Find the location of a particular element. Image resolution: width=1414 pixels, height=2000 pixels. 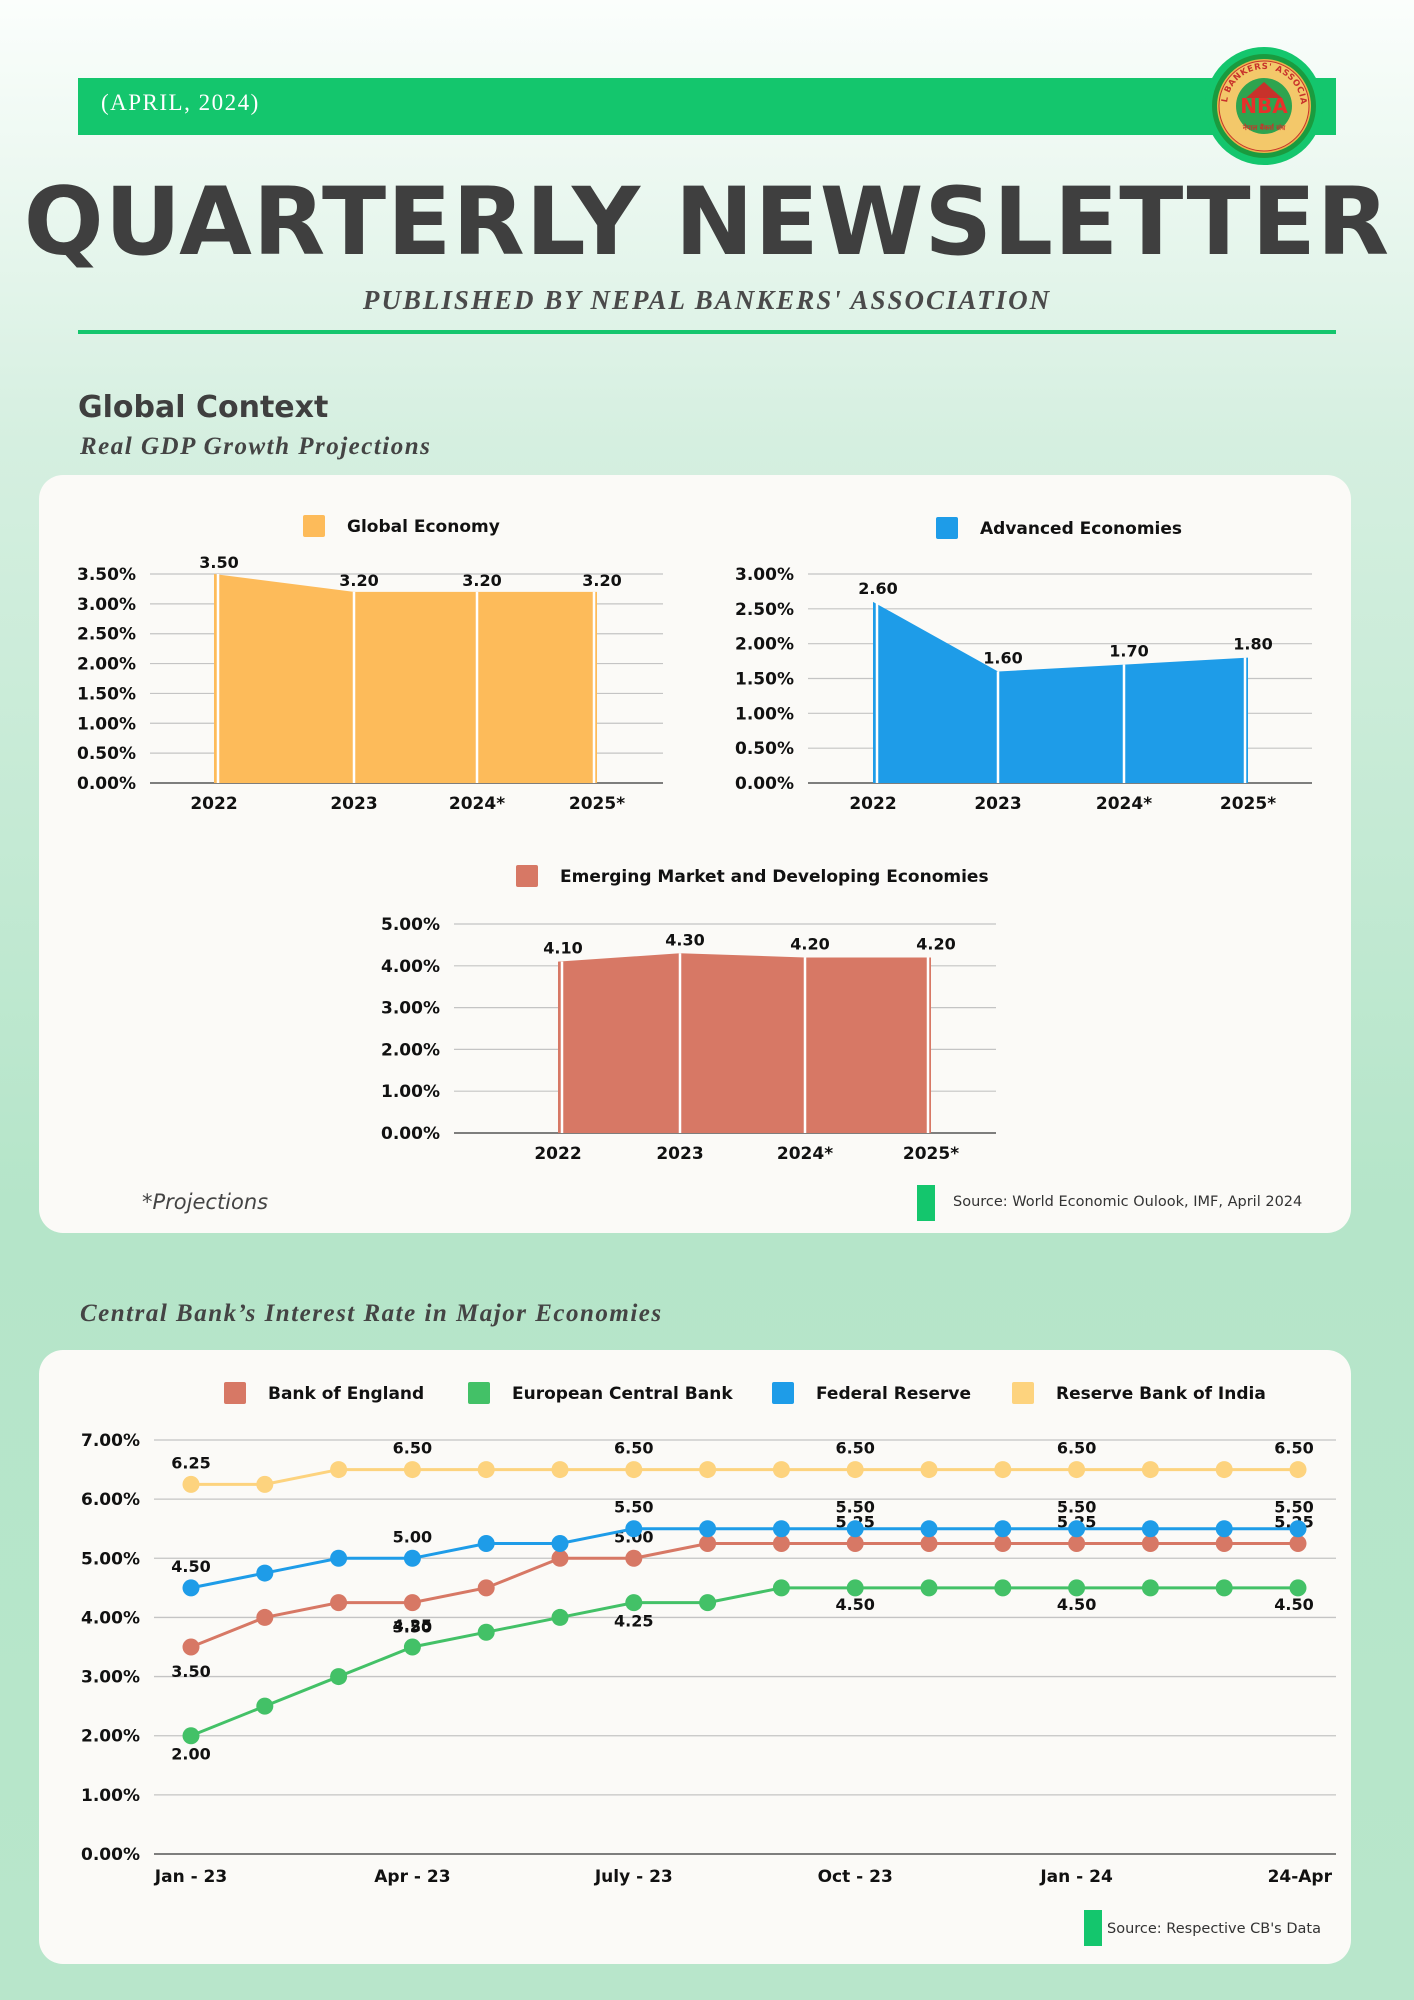

legend-label: Emerging Market and Developing Economies is located at coordinates (774, 877).